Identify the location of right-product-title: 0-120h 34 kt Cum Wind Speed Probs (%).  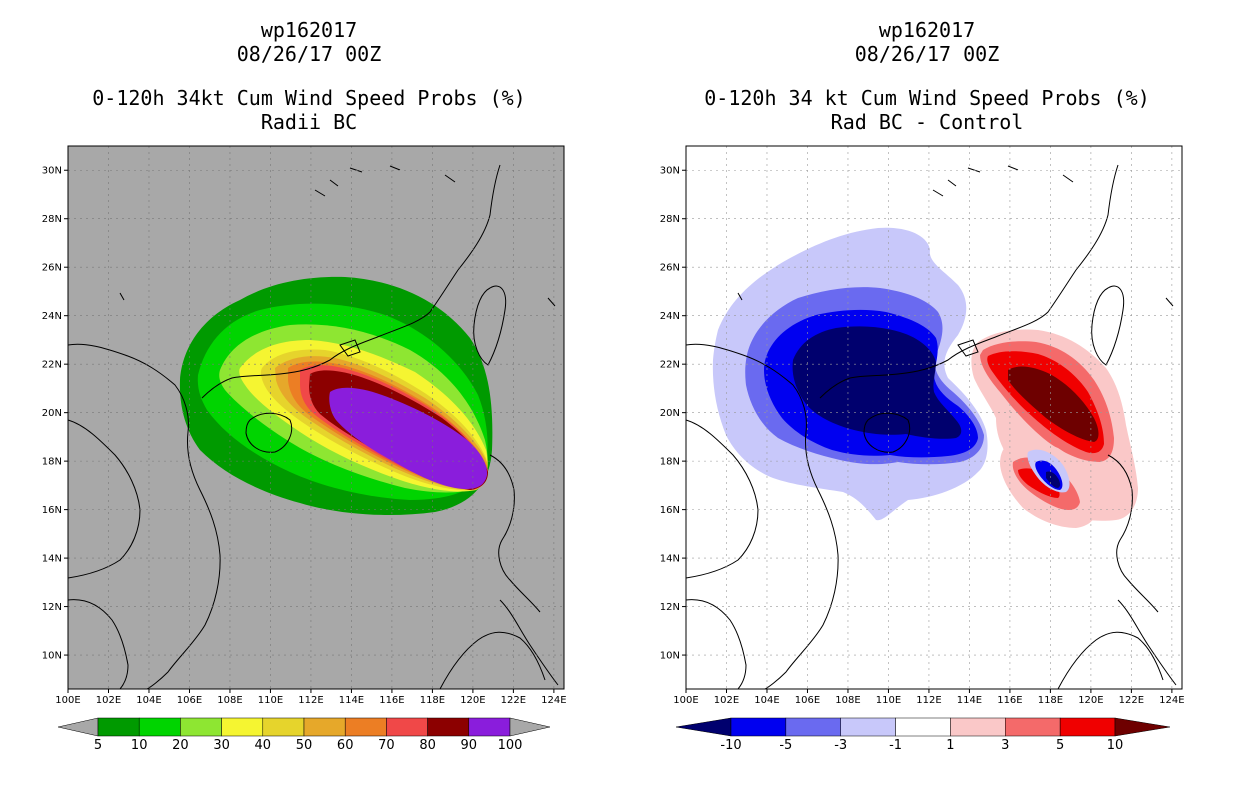
(927, 98).